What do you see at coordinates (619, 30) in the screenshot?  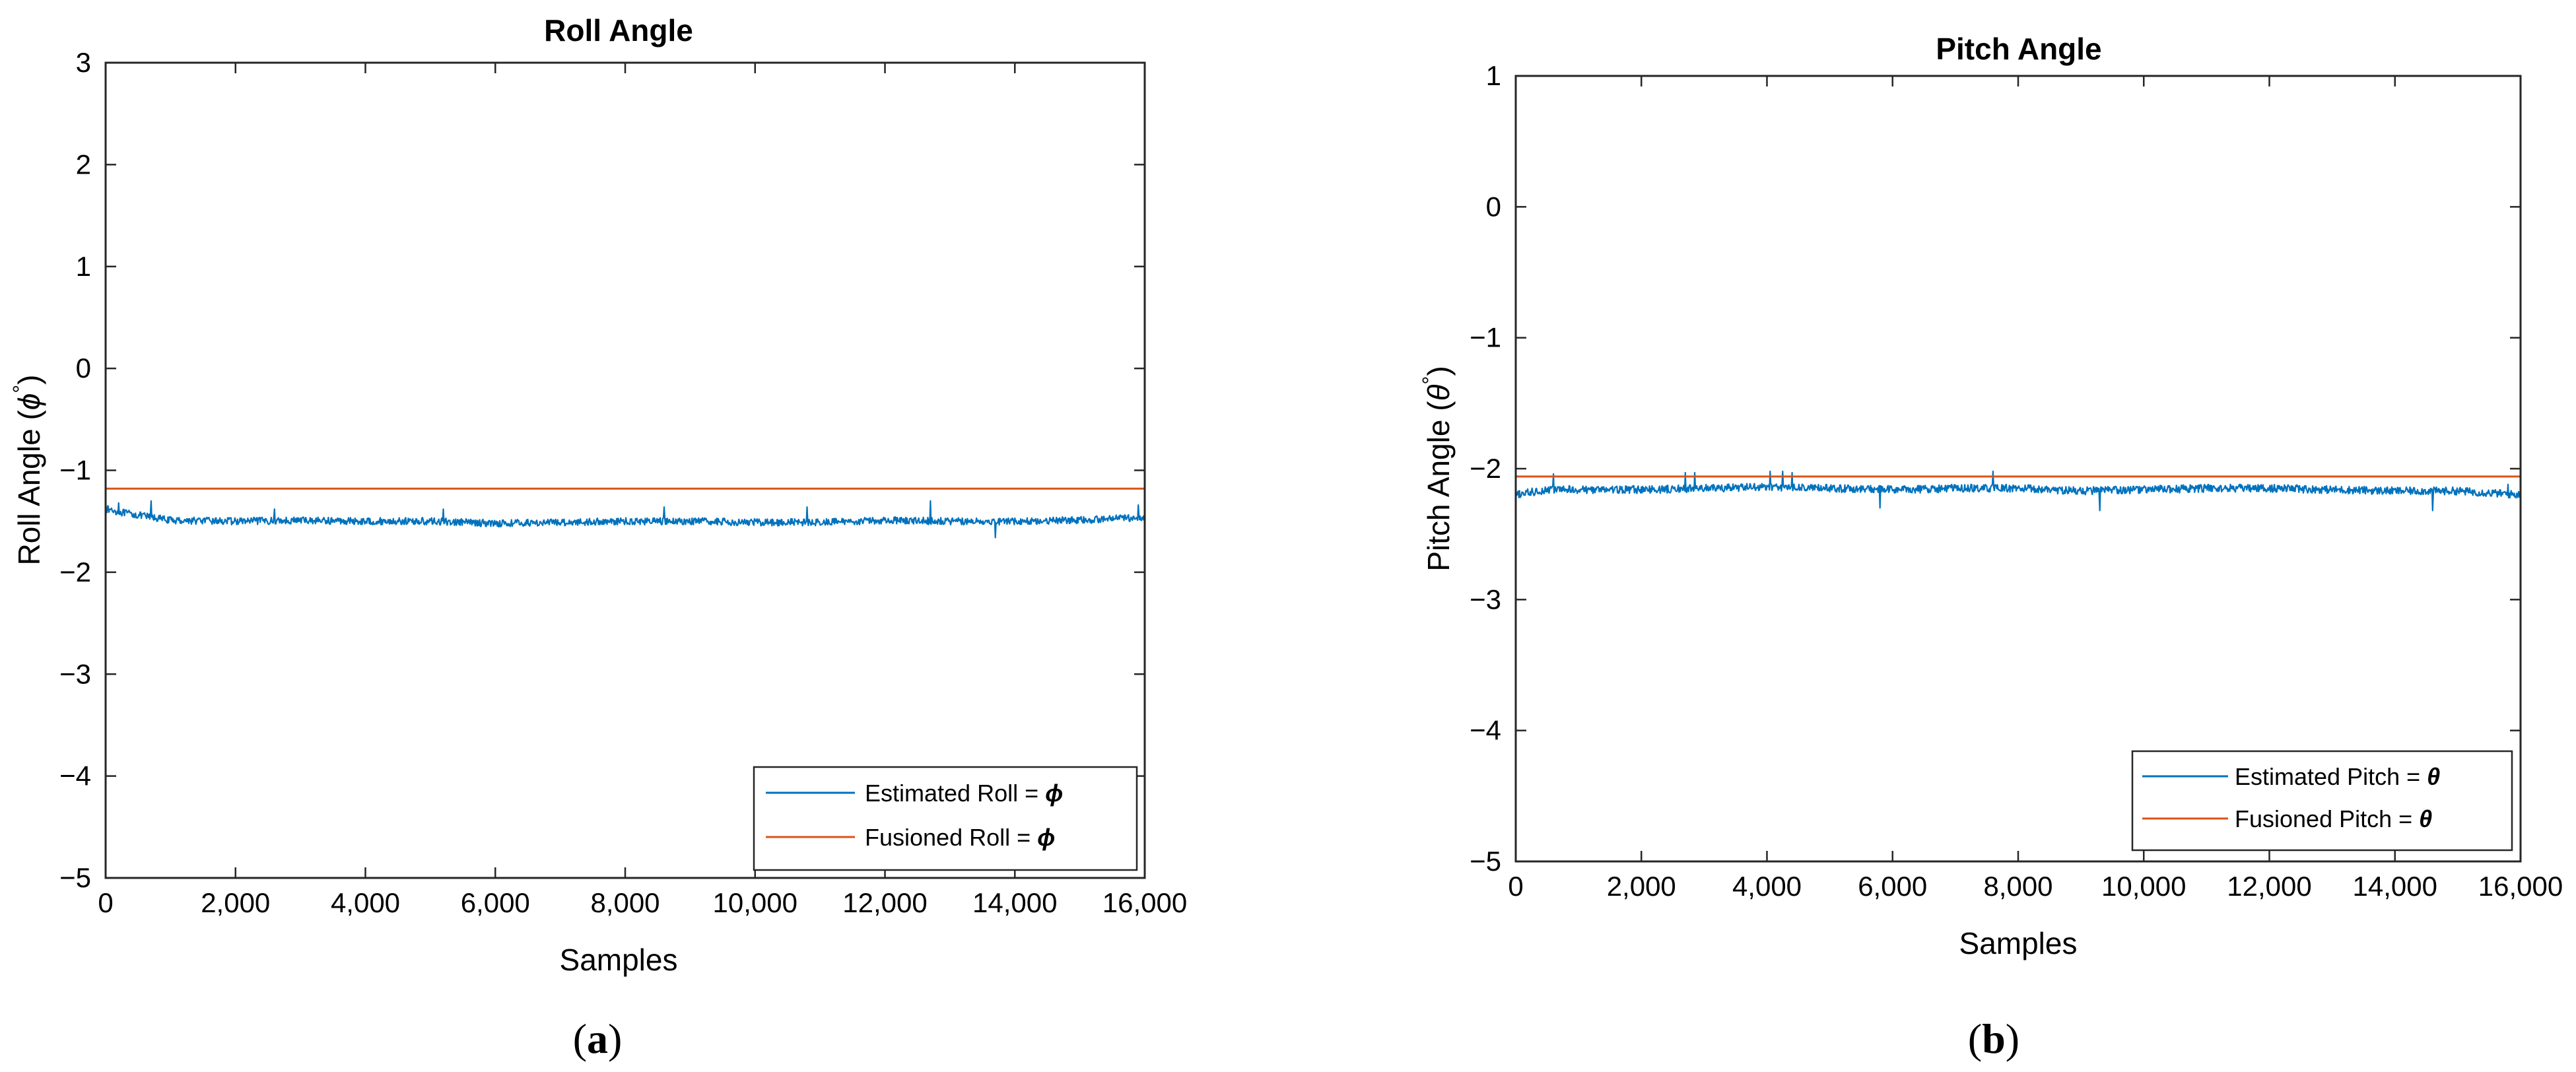 I see `chart-title: Roll Angle` at bounding box center [619, 30].